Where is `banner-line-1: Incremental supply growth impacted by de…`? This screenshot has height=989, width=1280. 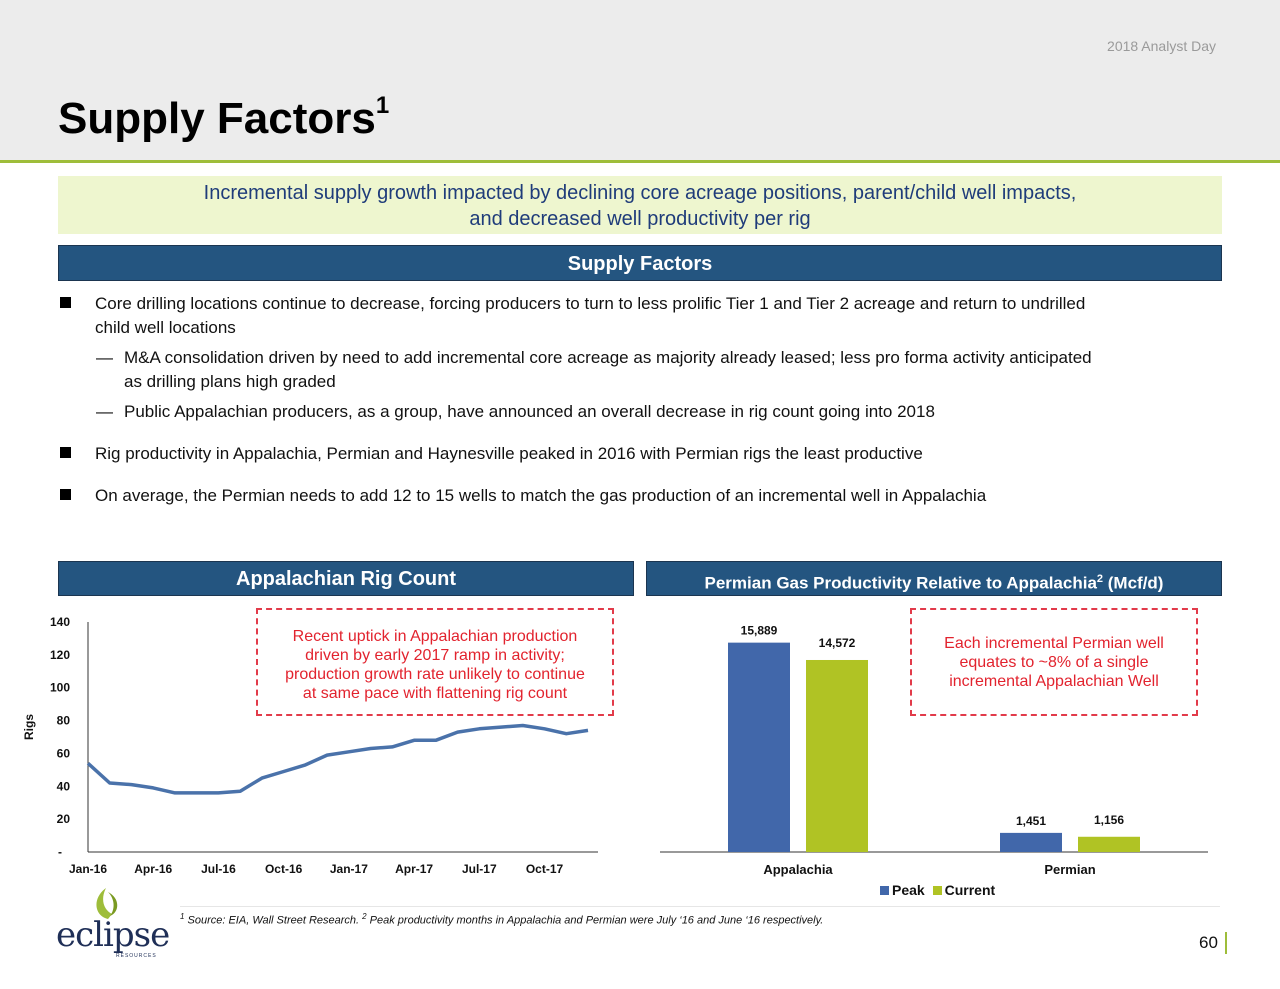 banner-line-1: Incremental supply growth impacted by de… is located at coordinates (640, 193).